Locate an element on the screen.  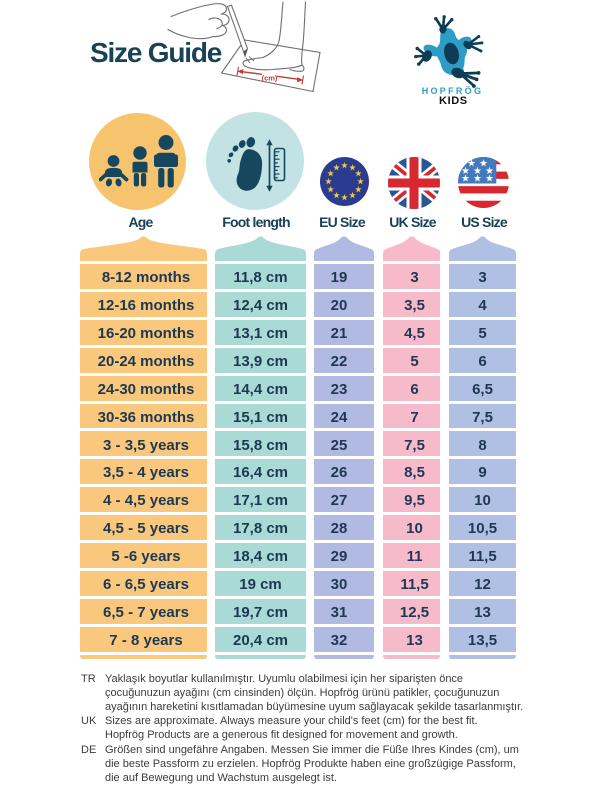
svg-text: KIDS is located at coordinates (453, 101).